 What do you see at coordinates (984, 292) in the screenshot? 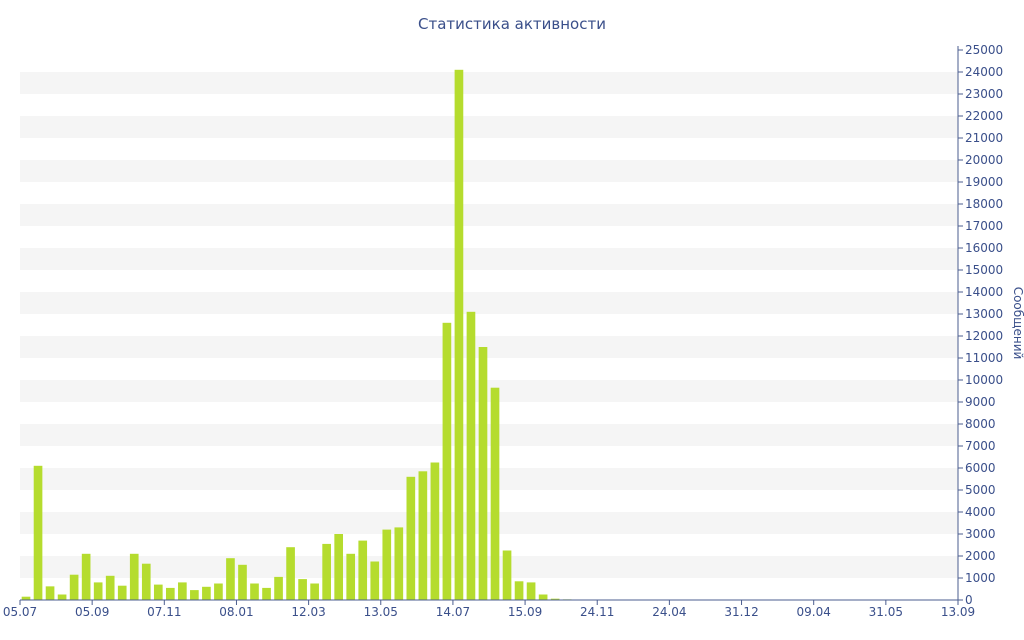
I see `y-tick-label: 14000` at bounding box center [984, 292].